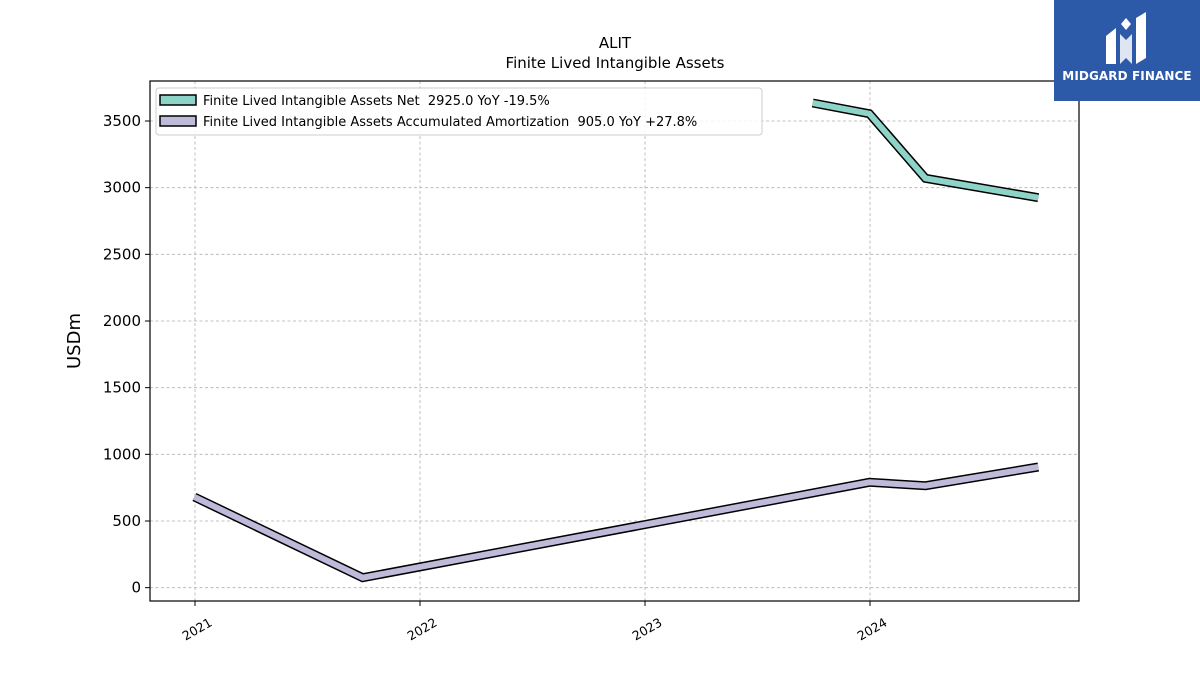 Image resolution: width=1200 pixels, height=675 pixels. I want to click on y-tick-label: 500, so click(126, 521).